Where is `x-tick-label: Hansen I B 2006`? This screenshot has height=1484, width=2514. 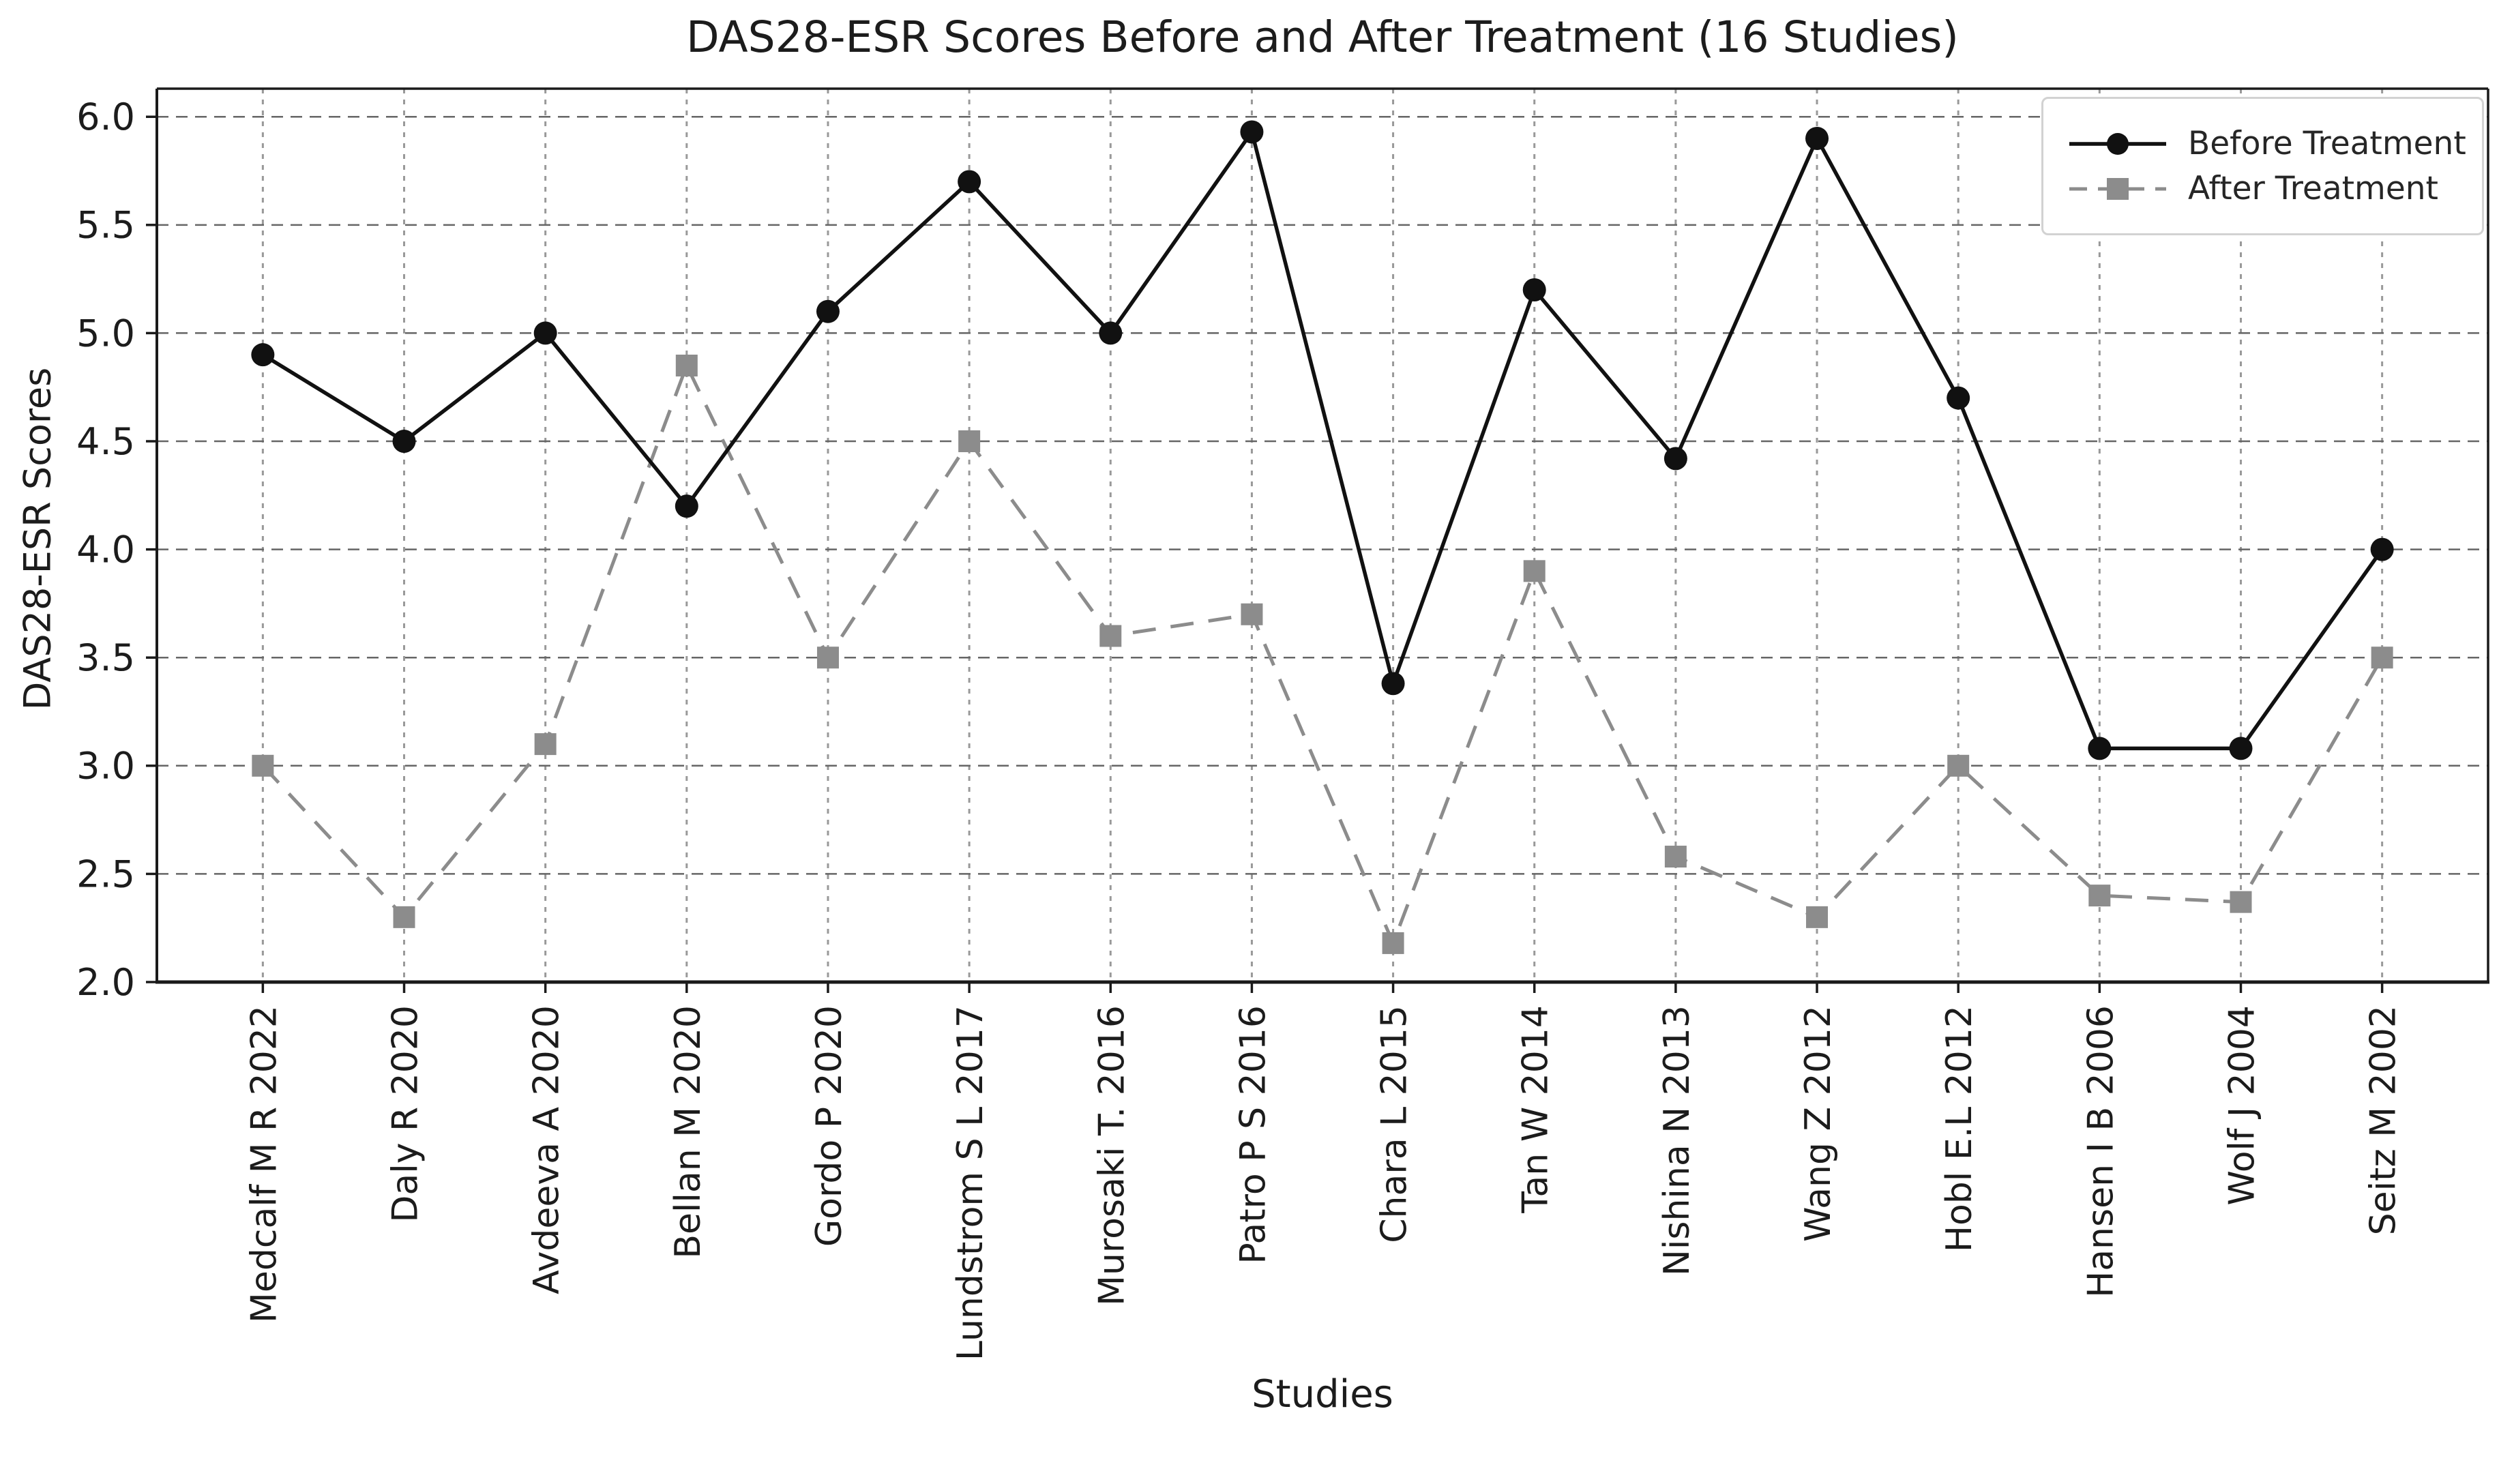 x-tick-label: Hansen I B 2006 is located at coordinates (2100, 1151).